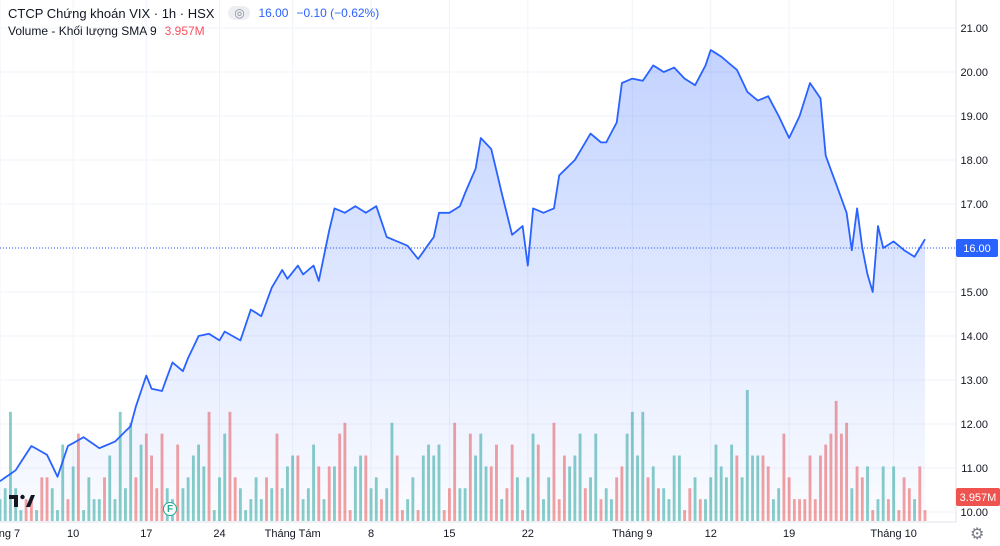  Describe the element at coordinates (22, 501) in the screenshot. I see `tradingview-logo-icon` at that location.